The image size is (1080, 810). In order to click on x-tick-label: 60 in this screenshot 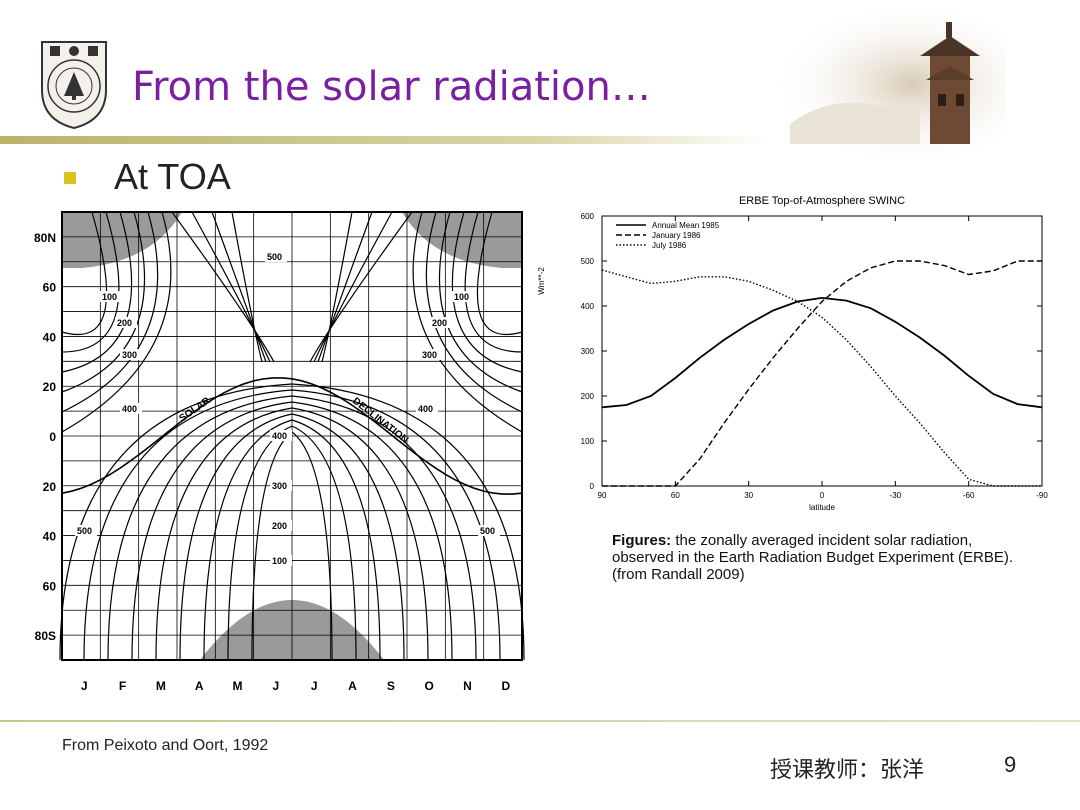, I will do `click(675, 495)`.